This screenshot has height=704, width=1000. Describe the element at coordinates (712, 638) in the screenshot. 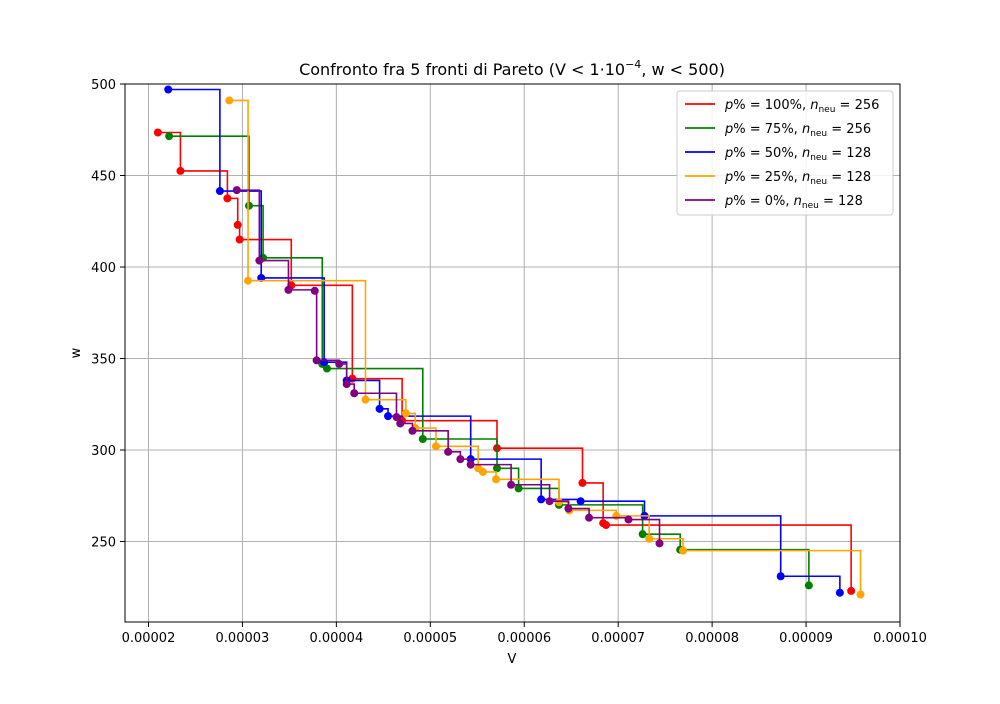

I see `x-tick-label: 0.00008` at that location.